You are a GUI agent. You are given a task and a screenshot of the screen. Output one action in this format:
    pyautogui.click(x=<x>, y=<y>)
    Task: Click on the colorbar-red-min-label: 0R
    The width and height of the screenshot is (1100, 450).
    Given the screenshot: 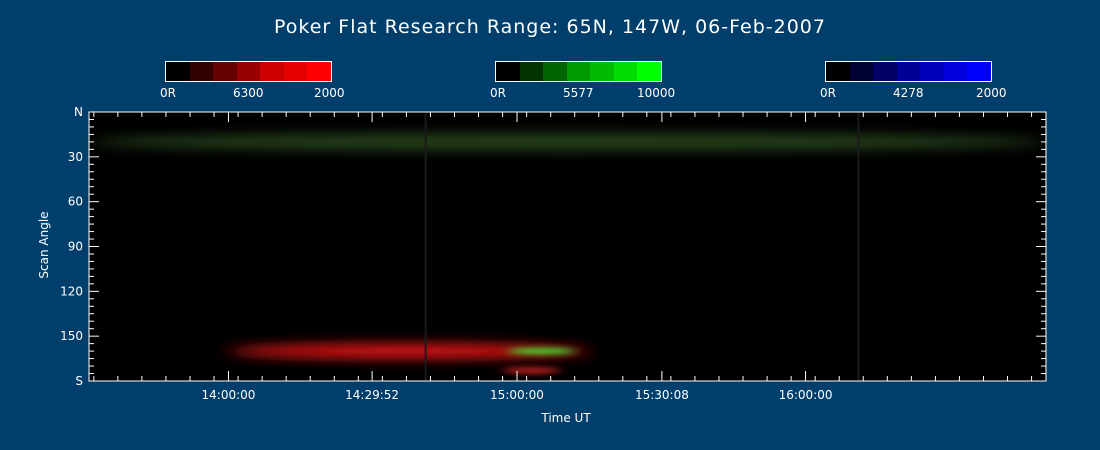 What is the action you would take?
    pyautogui.click(x=168, y=93)
    